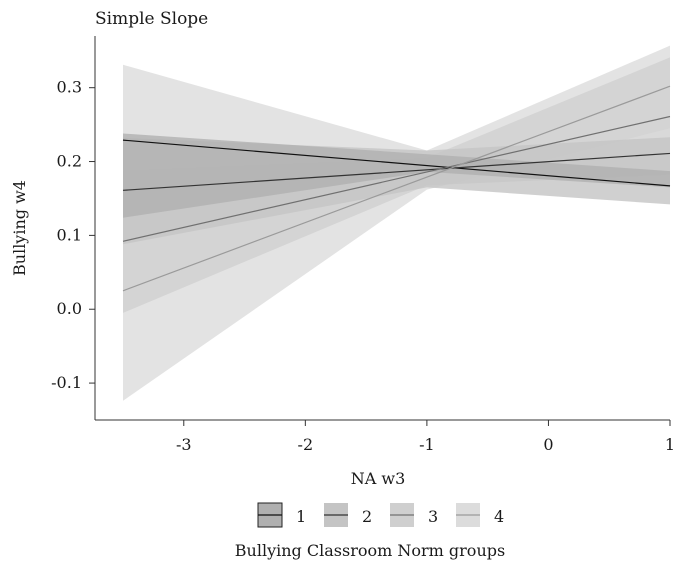 The image size is (674, 564). Describe the element at coordinates (370, 550) in the screenshot. I see `legend-title: Bullying Classroom Norm groups` at that location.